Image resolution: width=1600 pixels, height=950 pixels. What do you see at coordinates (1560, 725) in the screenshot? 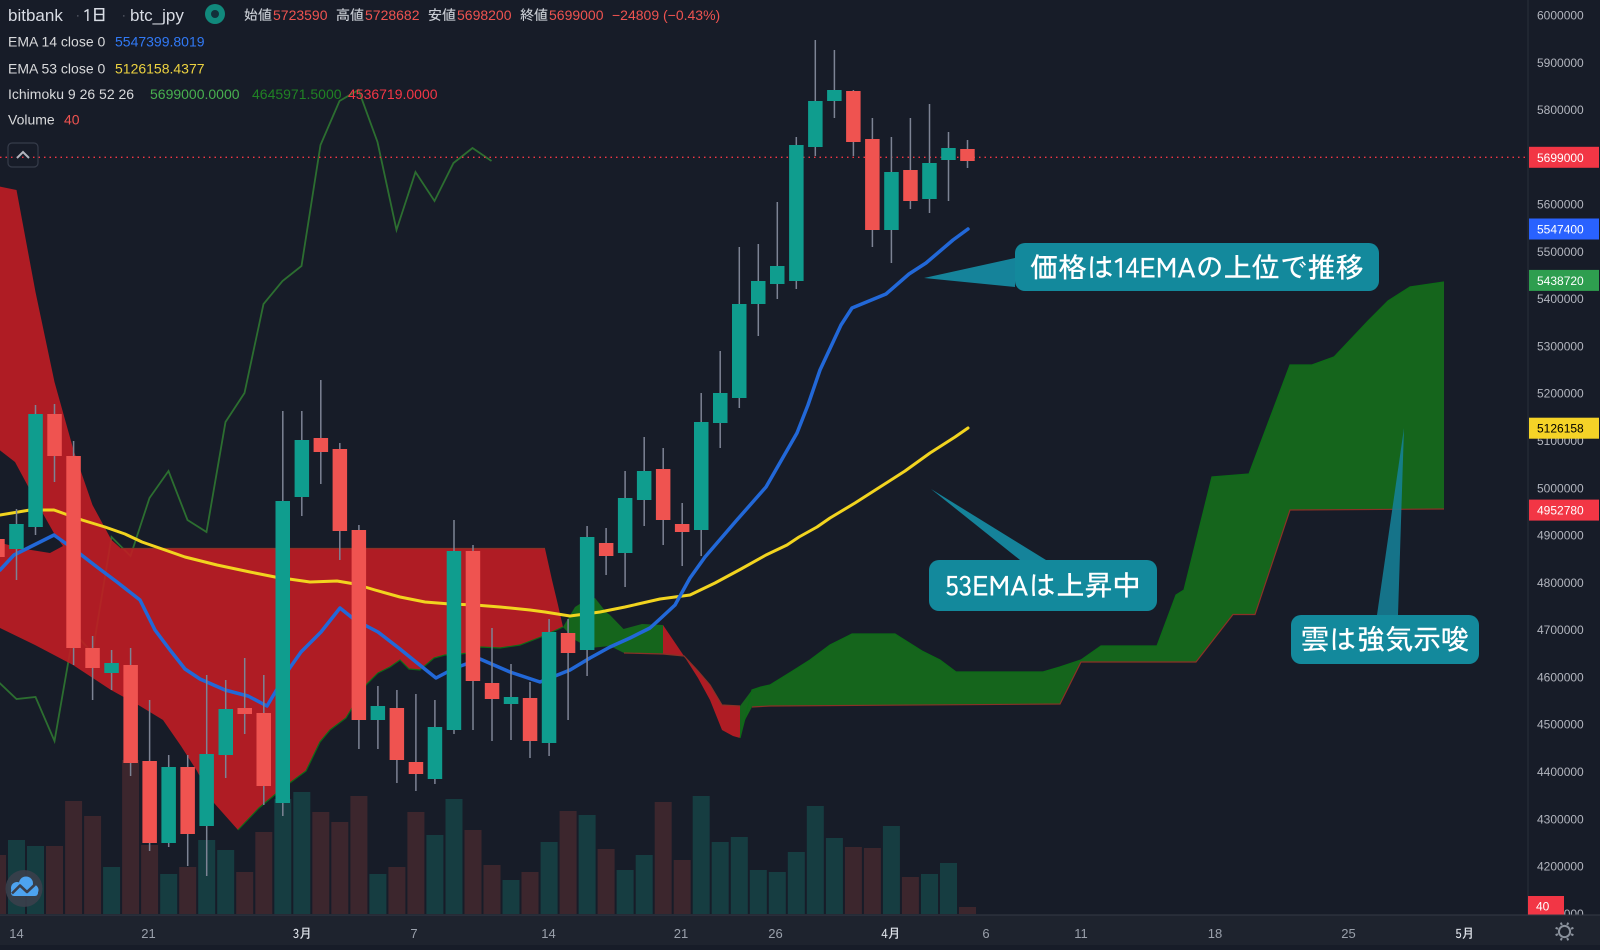
I see `svg-text: 4500000` at bounding box center [1560, 725].